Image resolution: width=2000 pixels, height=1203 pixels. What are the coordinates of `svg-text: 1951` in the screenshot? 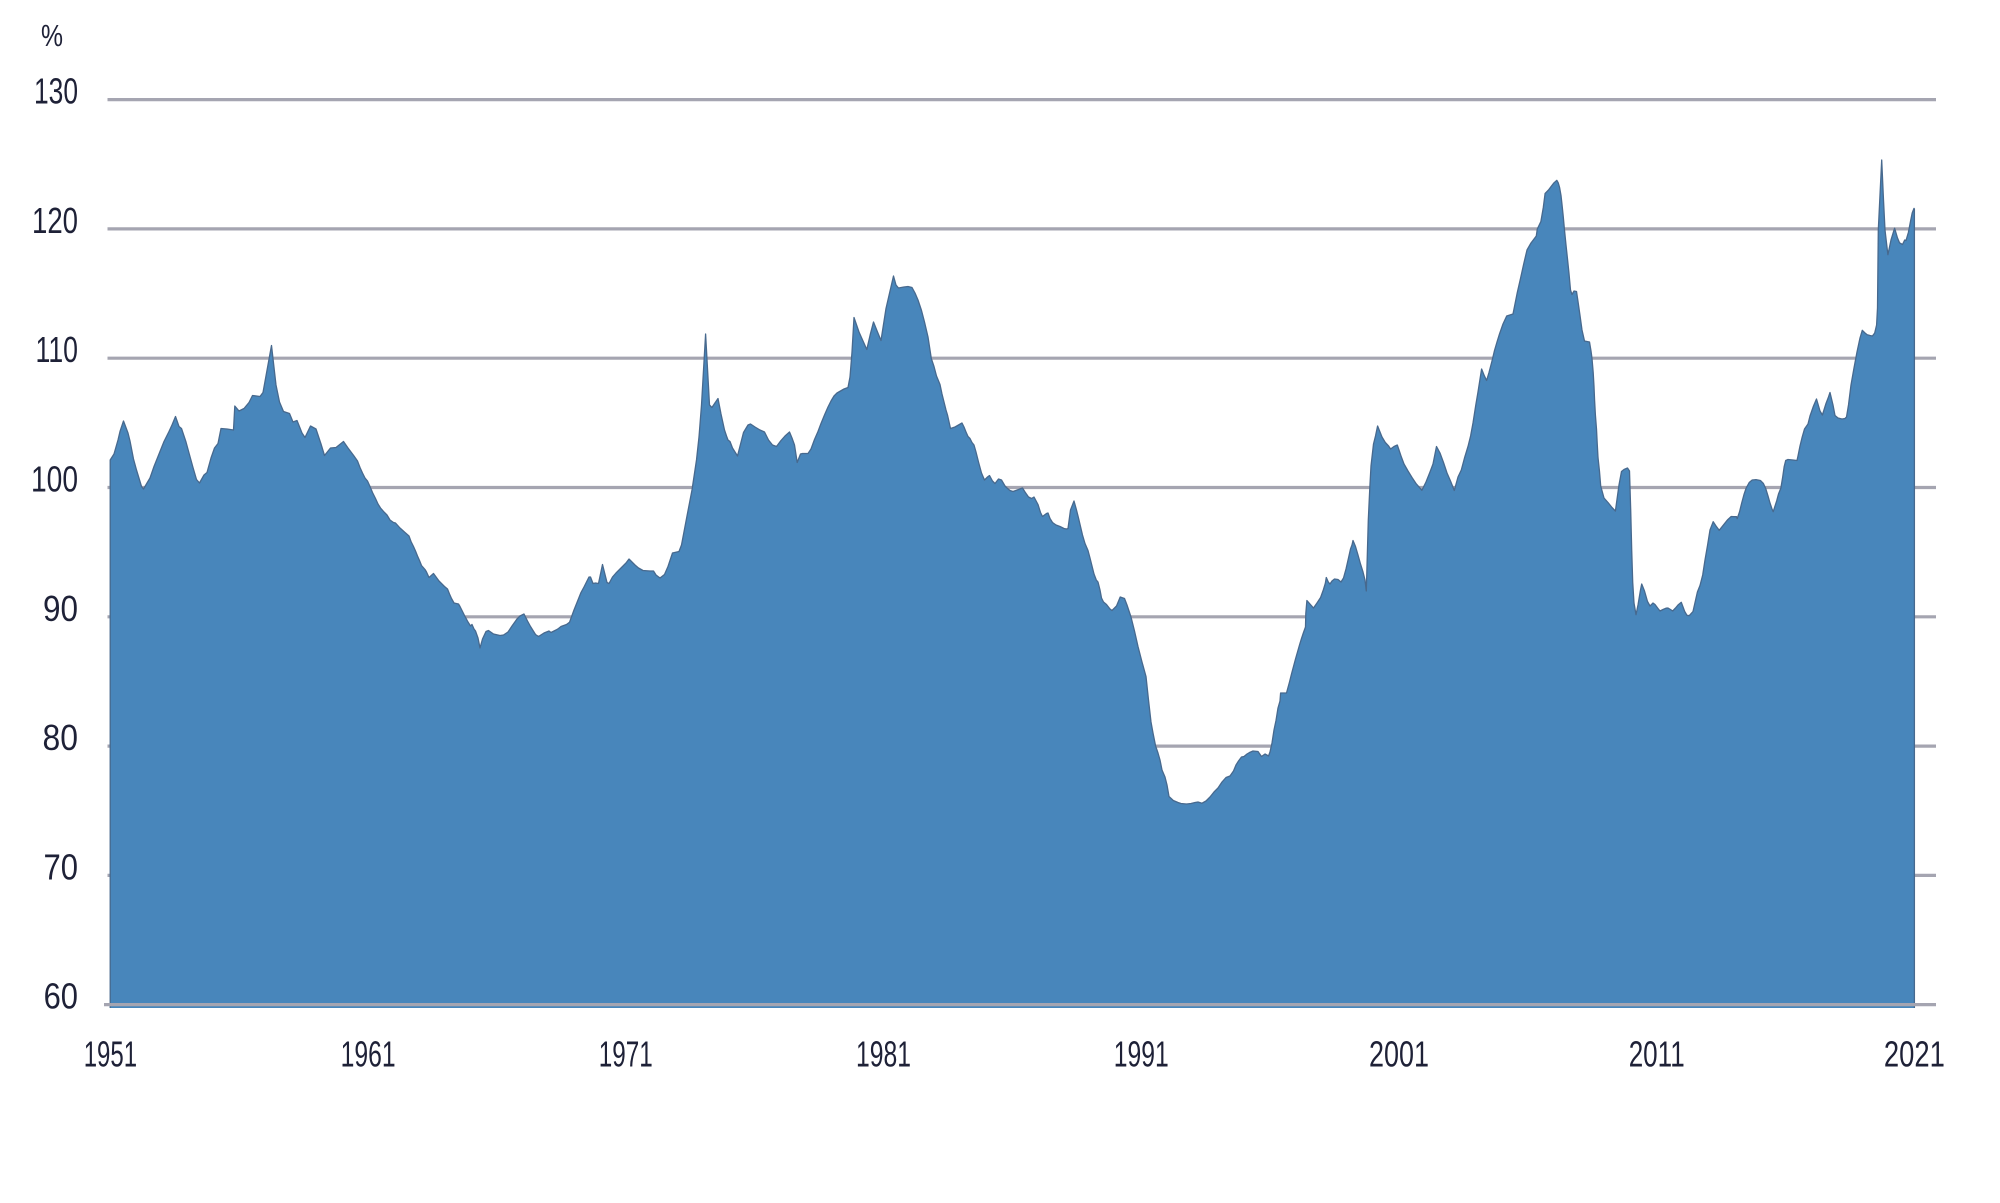 It's located at (110, 1054).